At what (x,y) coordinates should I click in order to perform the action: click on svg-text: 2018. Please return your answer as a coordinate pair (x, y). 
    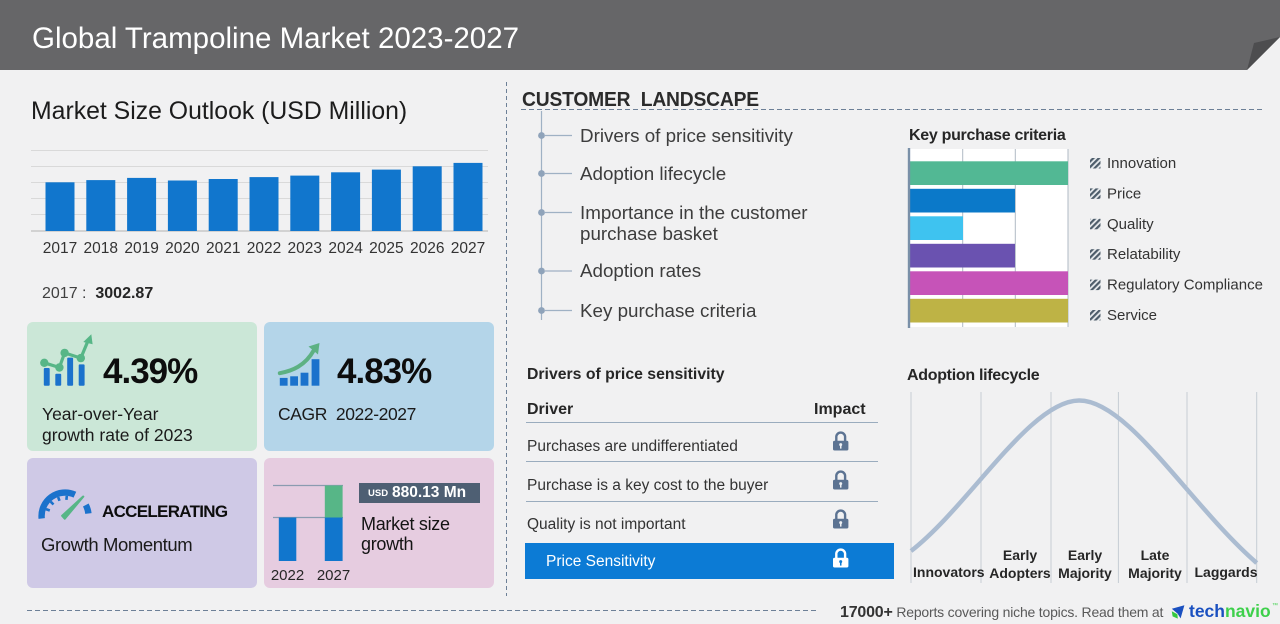
    Looking at the image, I should click on (101, 248).